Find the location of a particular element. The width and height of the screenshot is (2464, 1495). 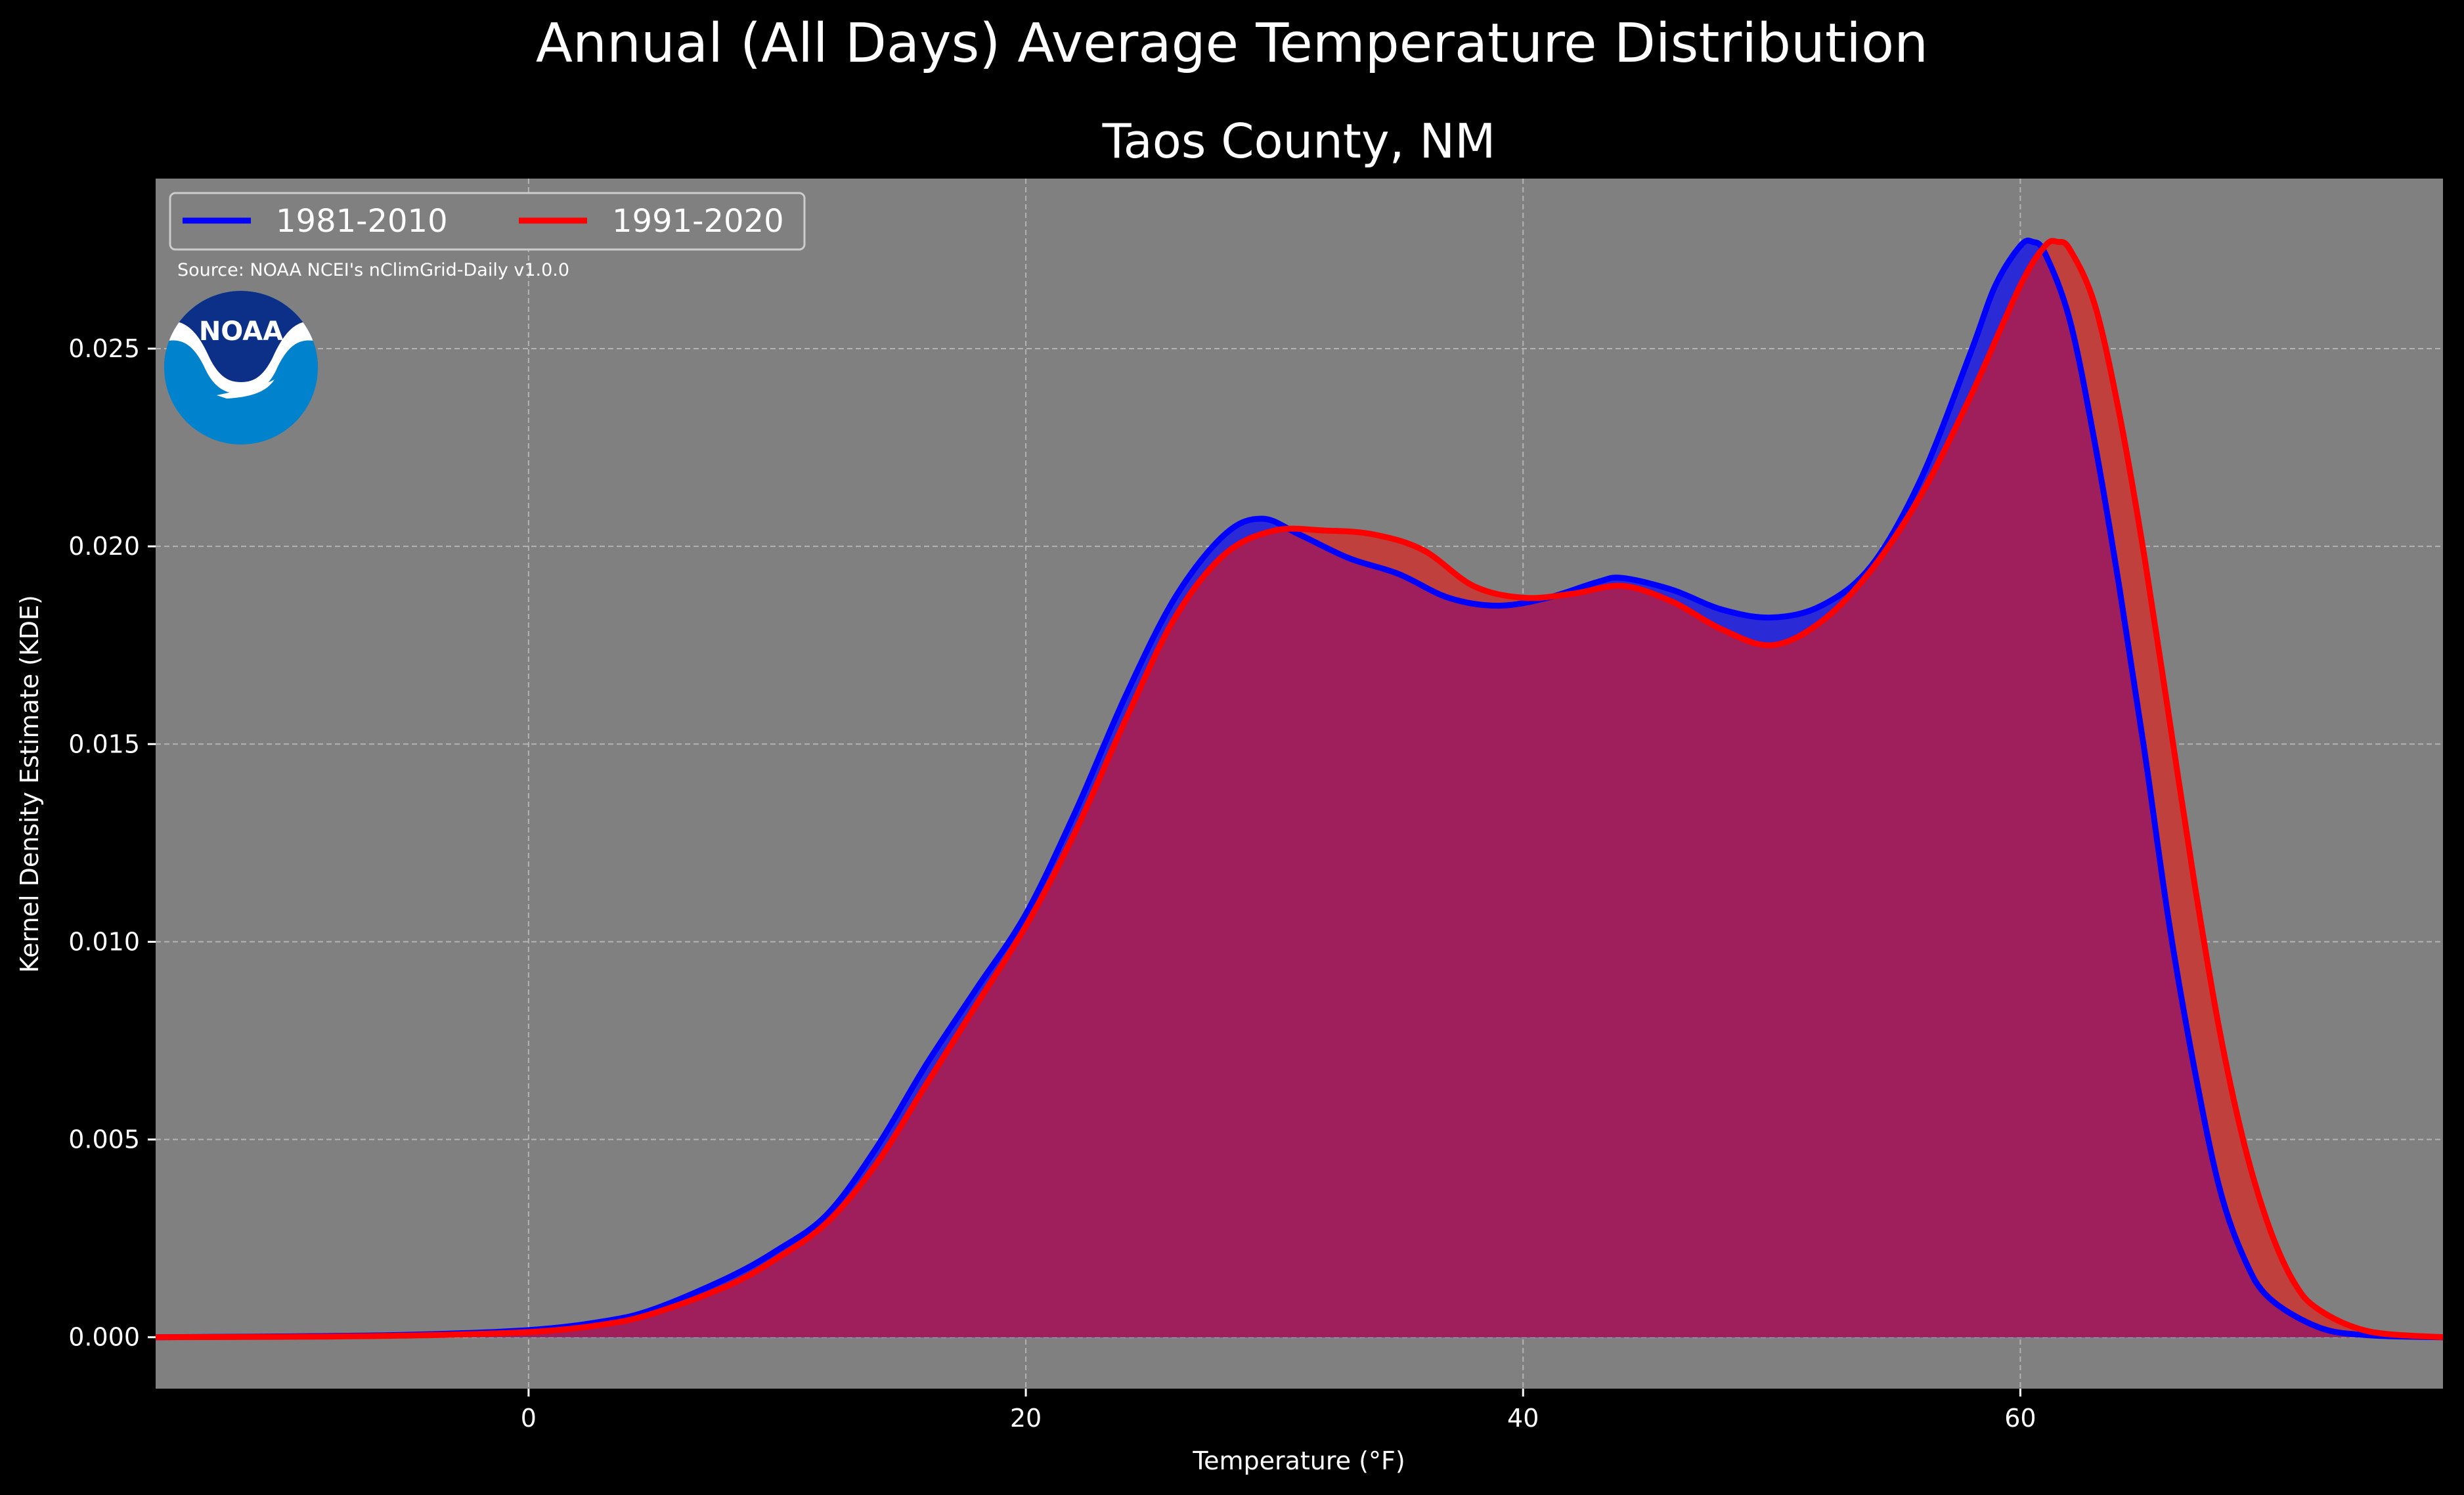

y-tick-label: 0.015 is located at coordinates (104, 743).